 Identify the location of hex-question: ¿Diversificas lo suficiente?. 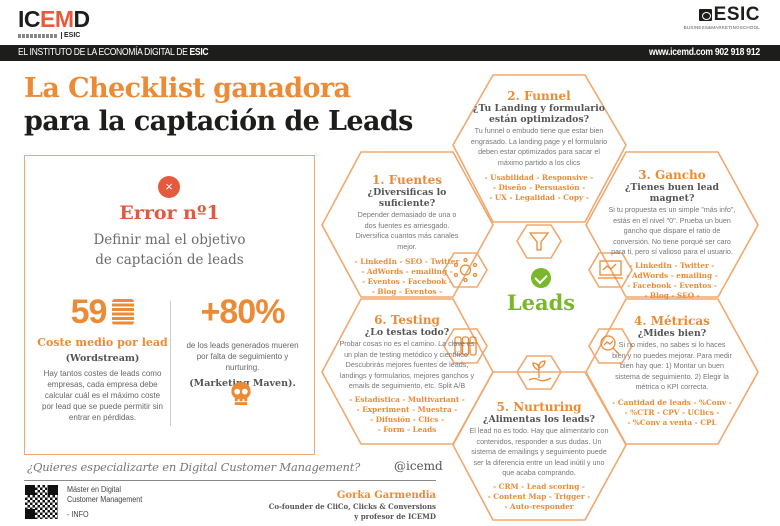
(407, 198).